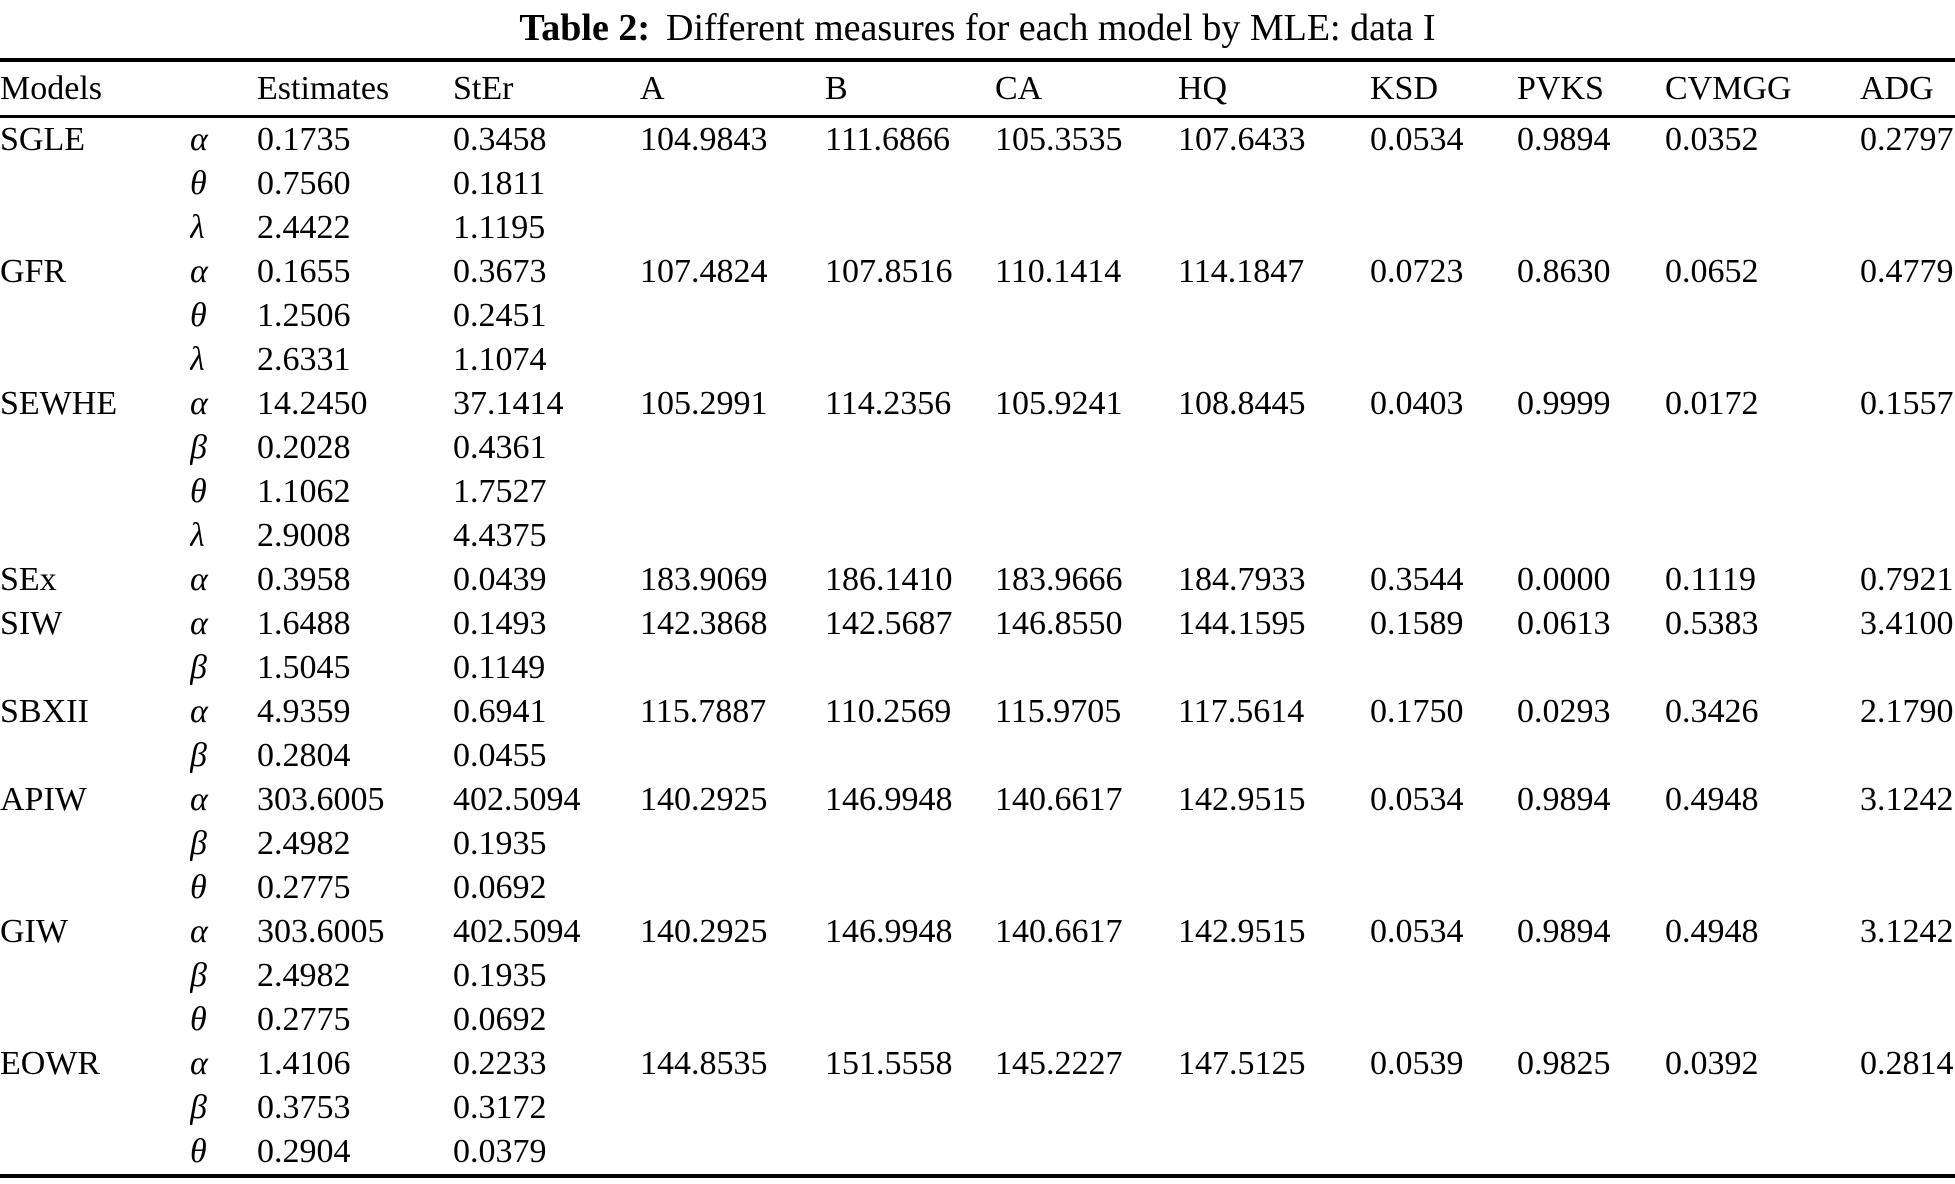 The image size is (1955, 1184). Describe the element at coordinates (304, 271) in the screenshot. I see `estimate-cell: 0.1655` at that location.